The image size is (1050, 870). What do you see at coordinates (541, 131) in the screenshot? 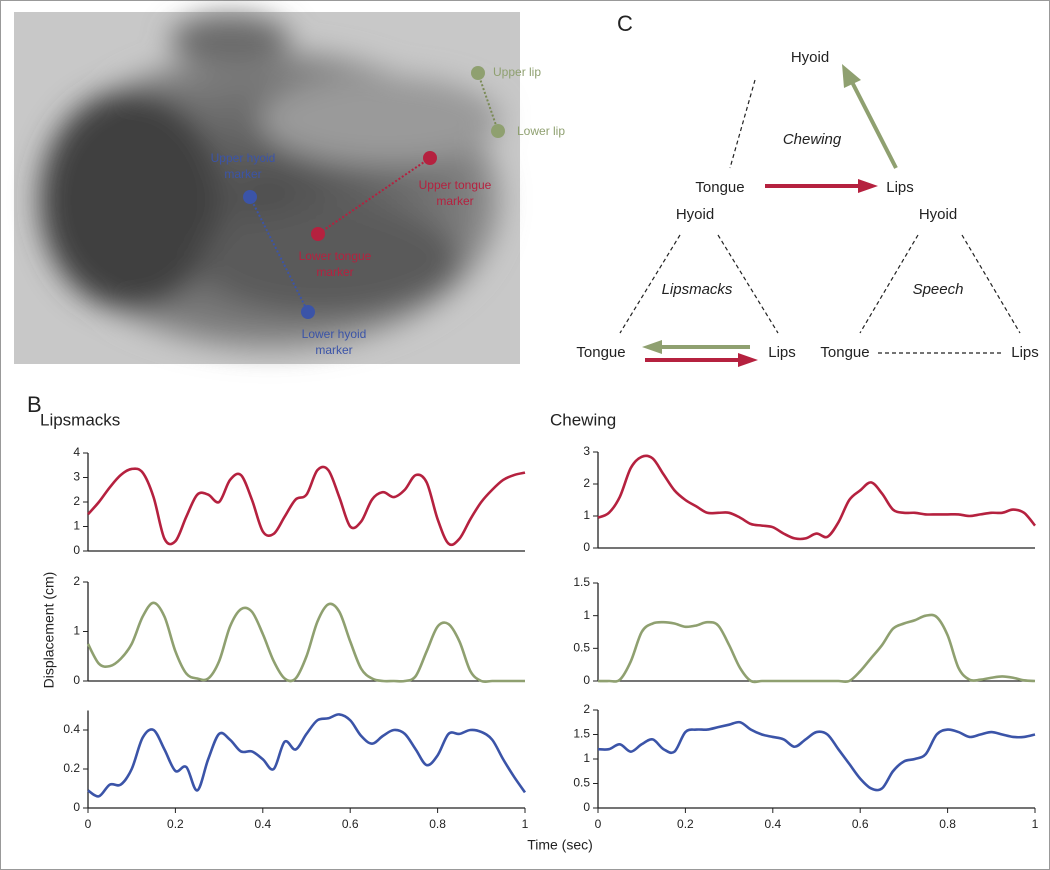
I see `marker-label: Lower lip` at bounding box center [541, 131].